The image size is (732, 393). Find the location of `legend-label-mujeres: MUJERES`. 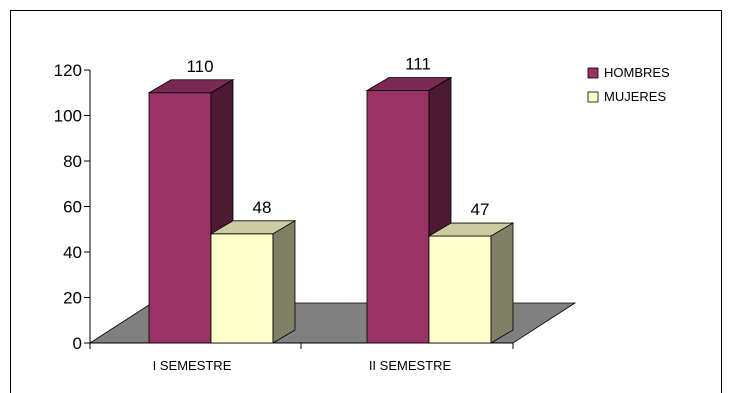

legend-label-mujeres: MUJERES is located at coordinates (635, 96).